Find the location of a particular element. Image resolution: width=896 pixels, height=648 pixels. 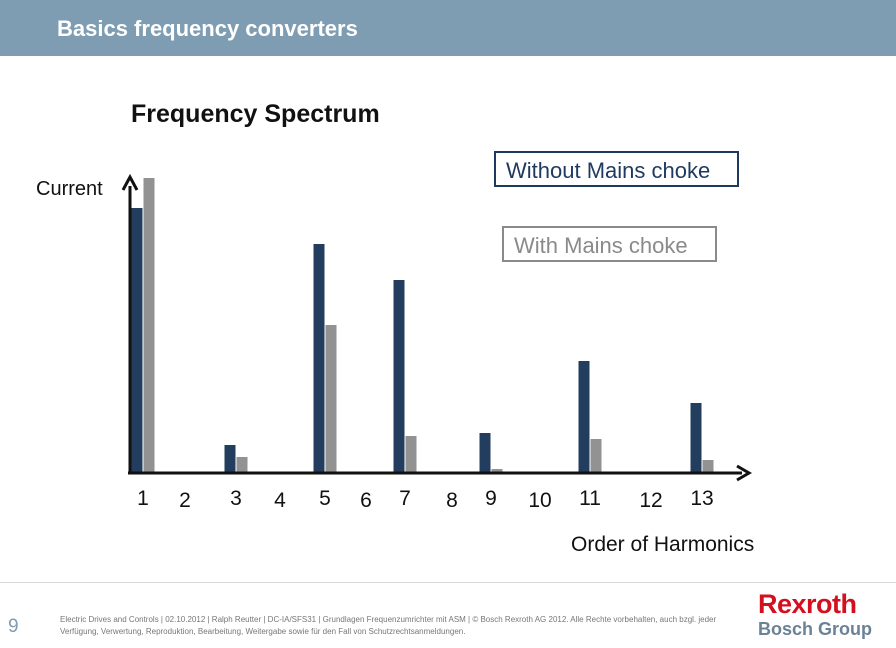

rexroth-logo: Rexroth Bosch Group is located at coordinates (823, 614).